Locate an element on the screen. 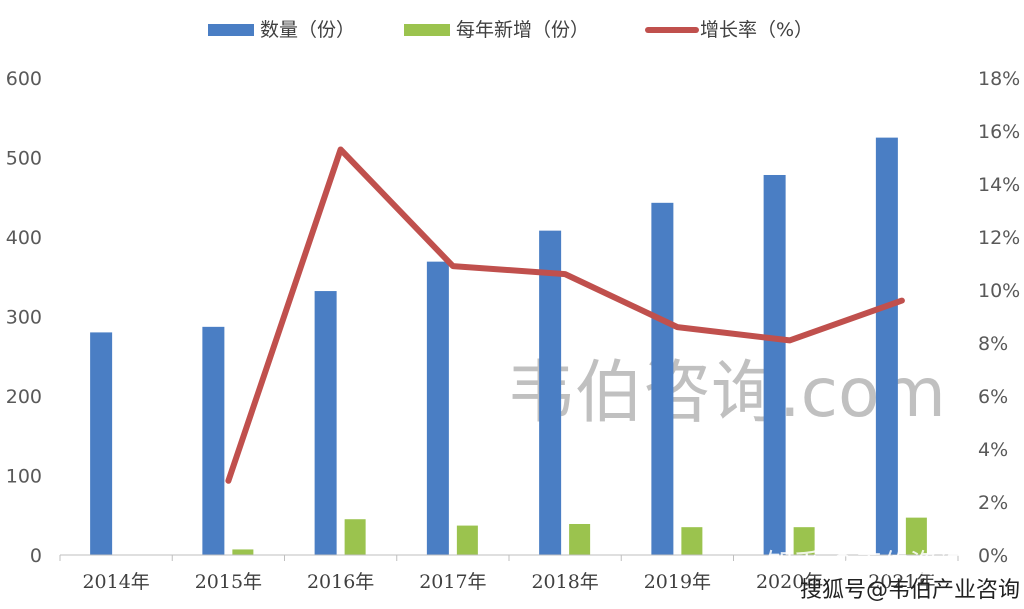 The image size is (1024, 609). right-axis-tick-label: 16% is located at coordinates (999, 132).